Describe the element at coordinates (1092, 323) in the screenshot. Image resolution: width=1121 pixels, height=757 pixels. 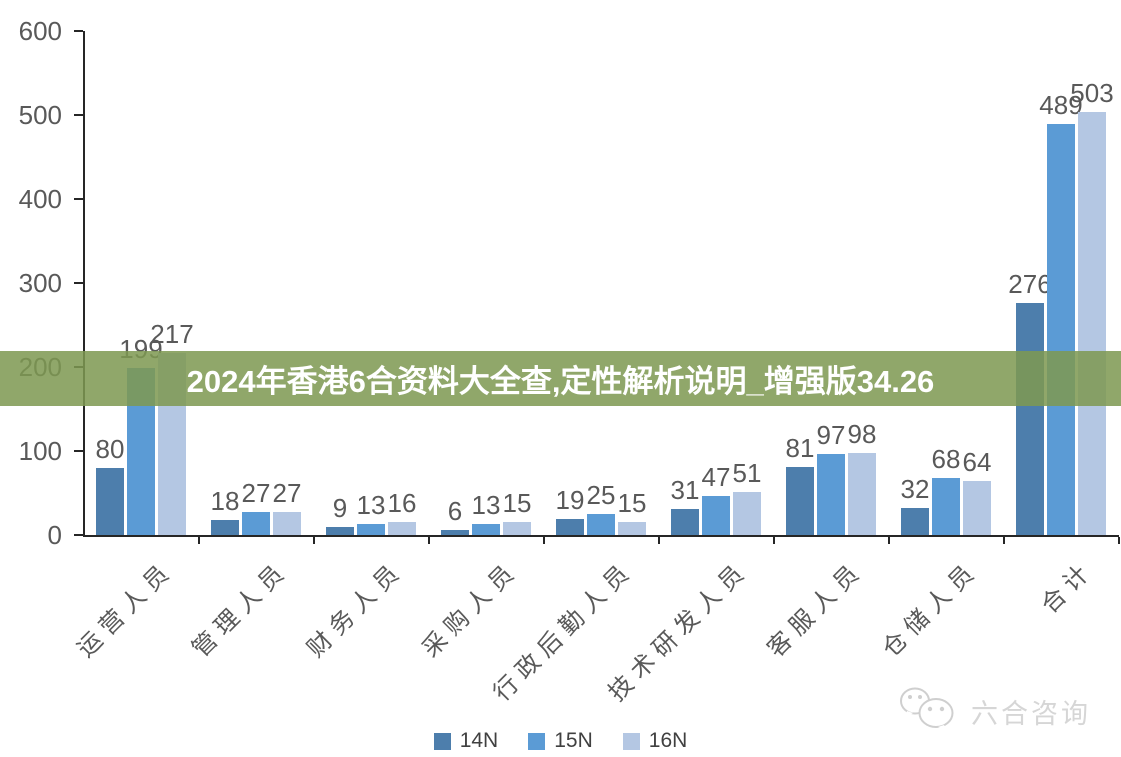
I see `bar-16N-合计` at that location.